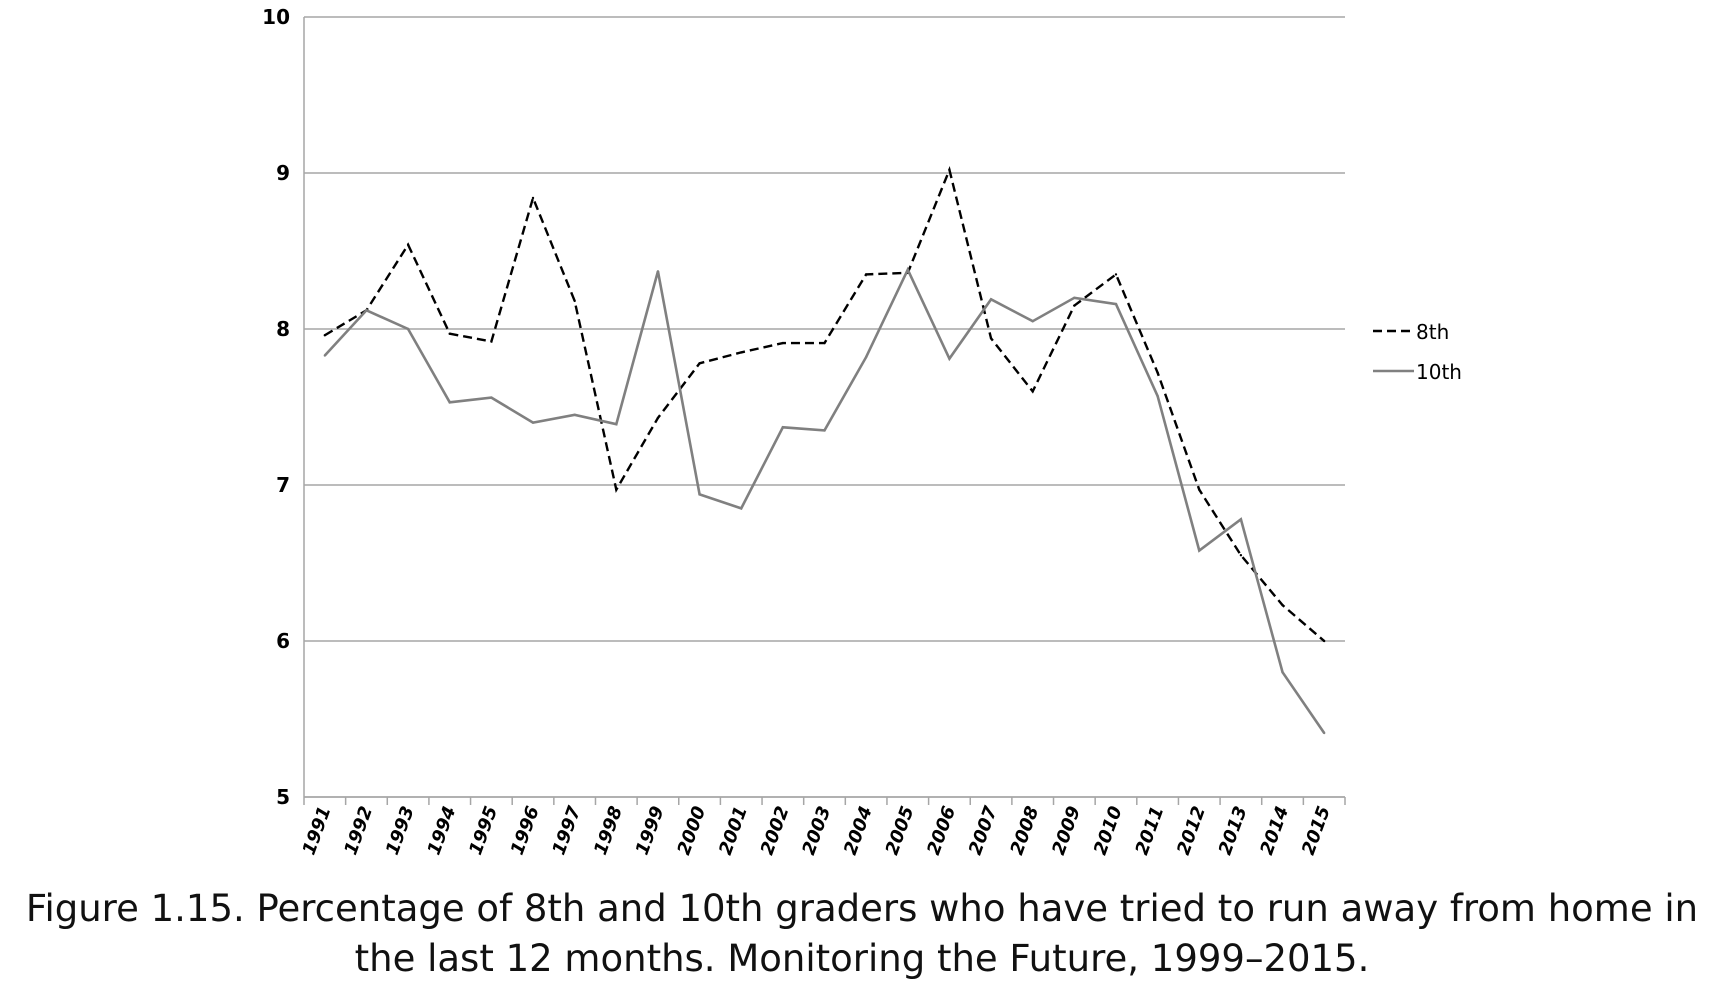  Describe the element at coordinates (741, 352) in the screenshot. I see `data-point-8th-2001` at that location.